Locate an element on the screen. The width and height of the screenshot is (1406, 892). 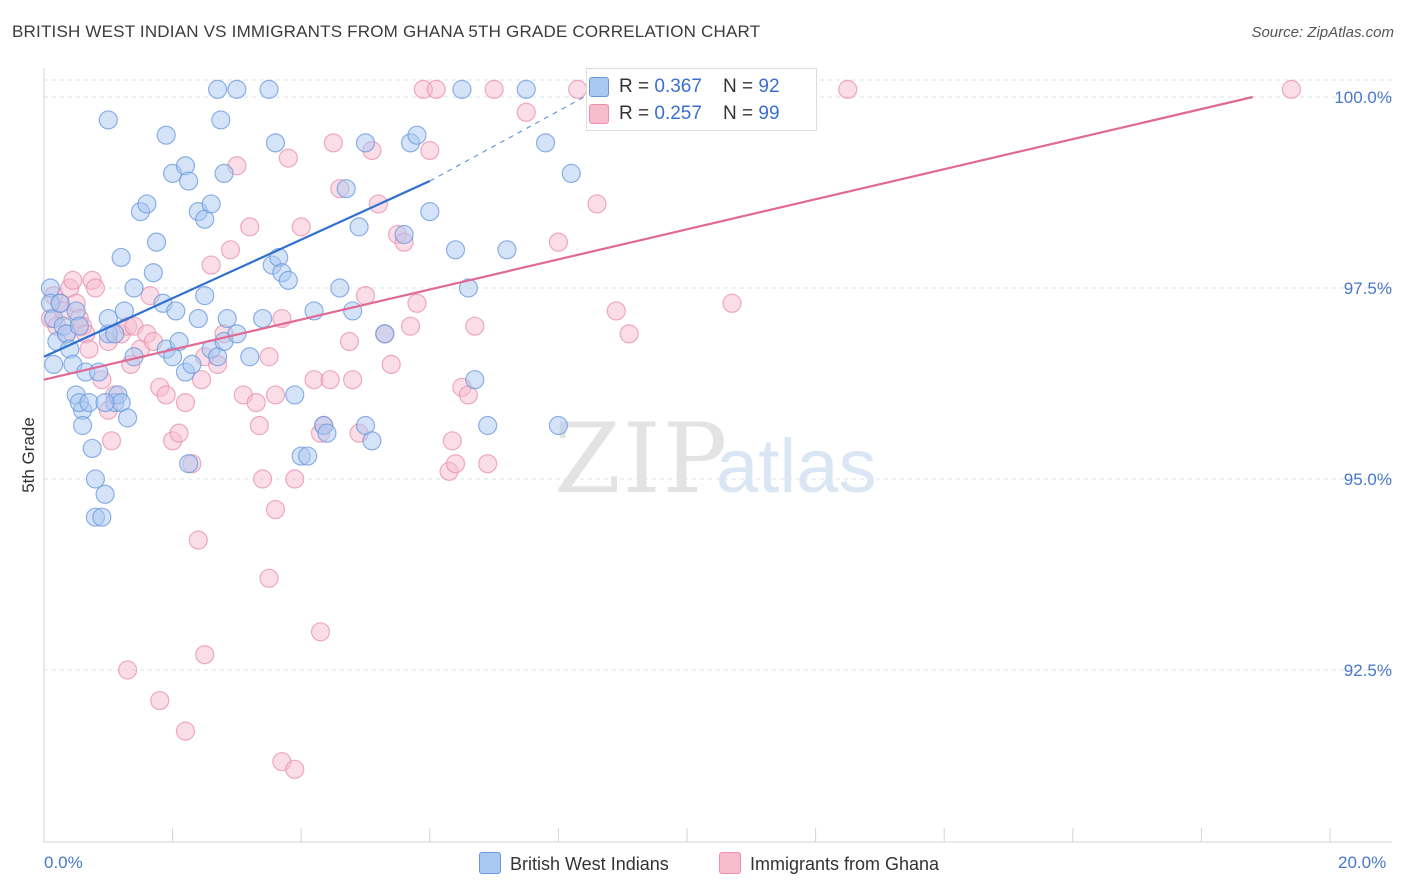
legend-swatch-ghana is located at coordinates (599, 114).